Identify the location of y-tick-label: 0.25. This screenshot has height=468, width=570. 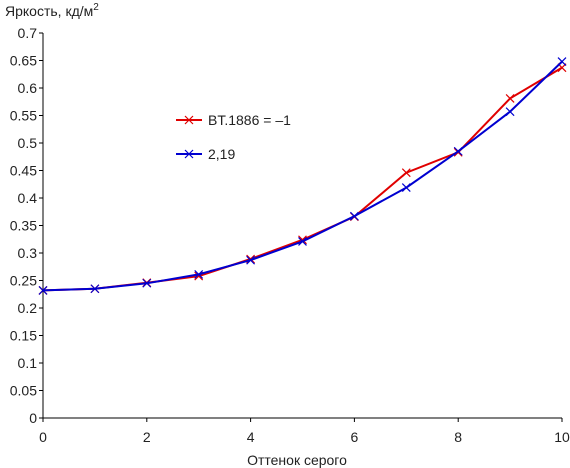
(23, 281).